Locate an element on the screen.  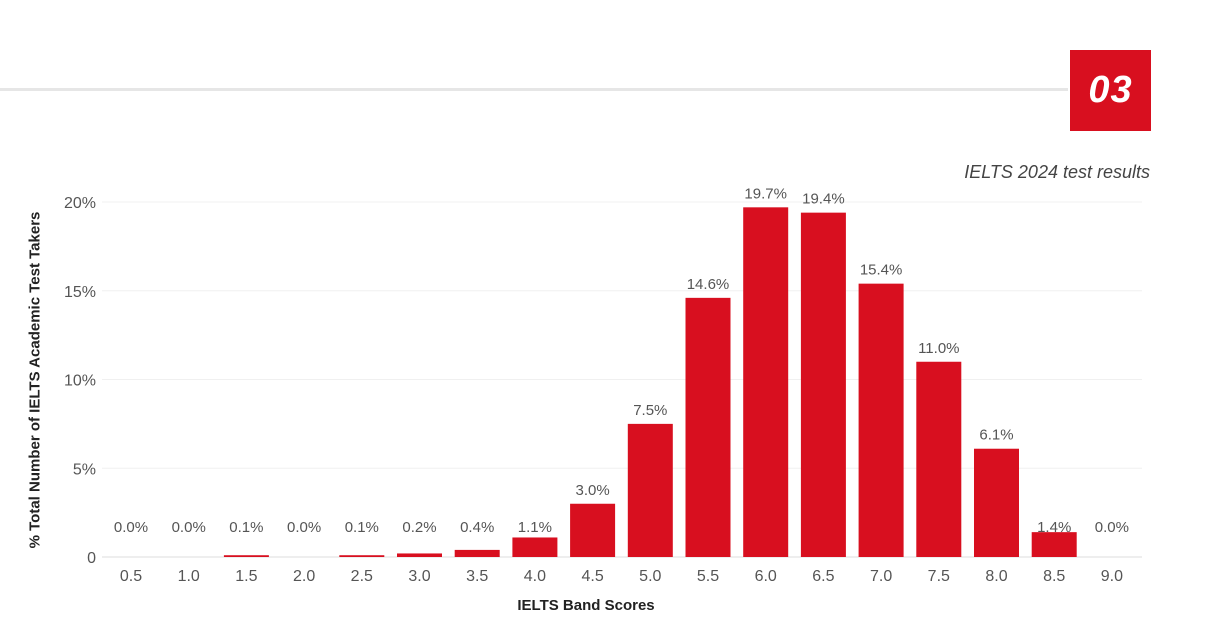
x-tick-label: 2.5 is located at coordinates (362, 576).